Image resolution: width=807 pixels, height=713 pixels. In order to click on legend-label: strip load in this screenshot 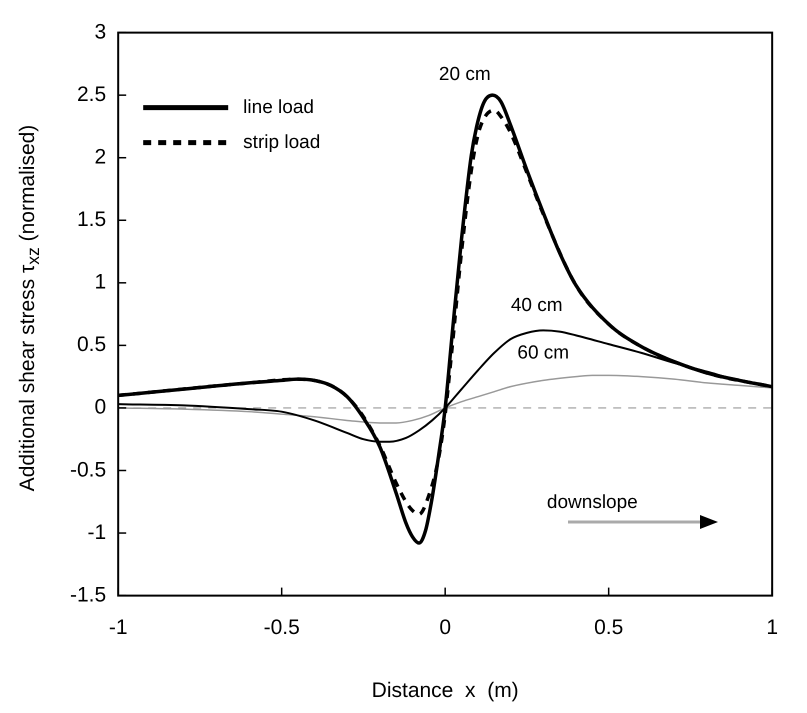, I will do `click(281, 142)`.